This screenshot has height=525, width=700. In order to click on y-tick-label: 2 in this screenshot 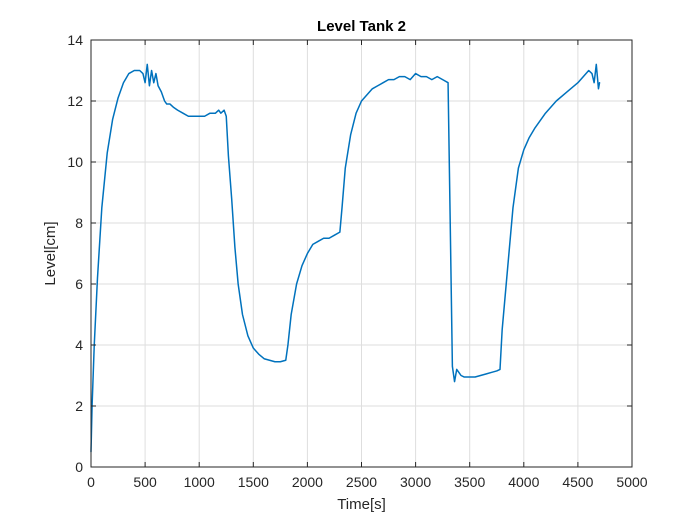, I will do `click(79, 406)`.